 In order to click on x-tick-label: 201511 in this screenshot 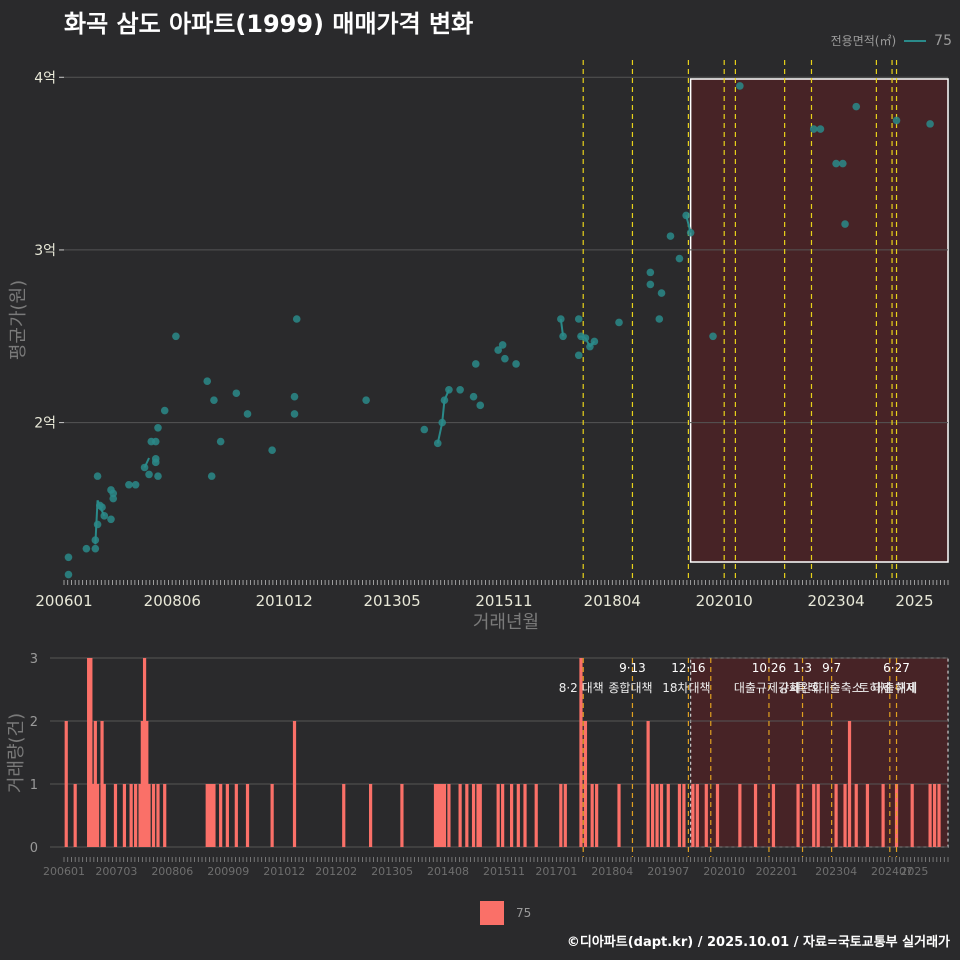, I will do `click(504, 871)`.